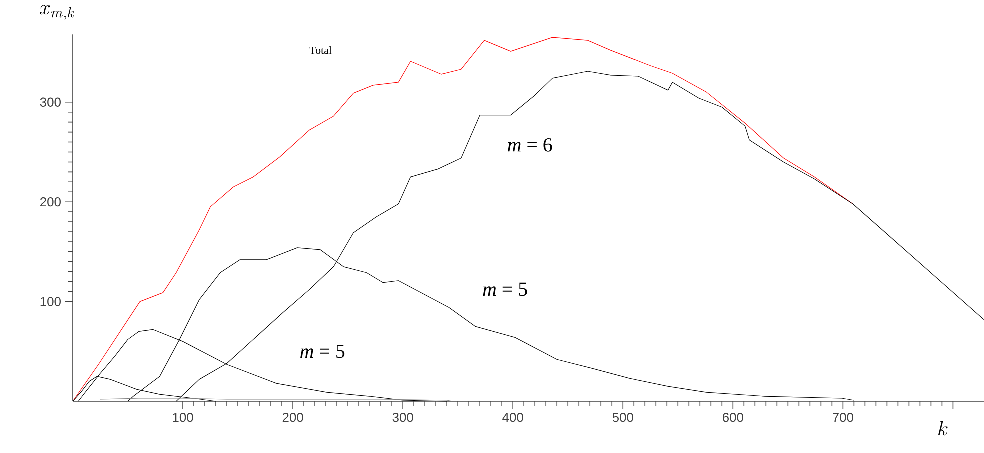  I want to click on y-axis-title: $x_{m,k}$, so click(57, 12).